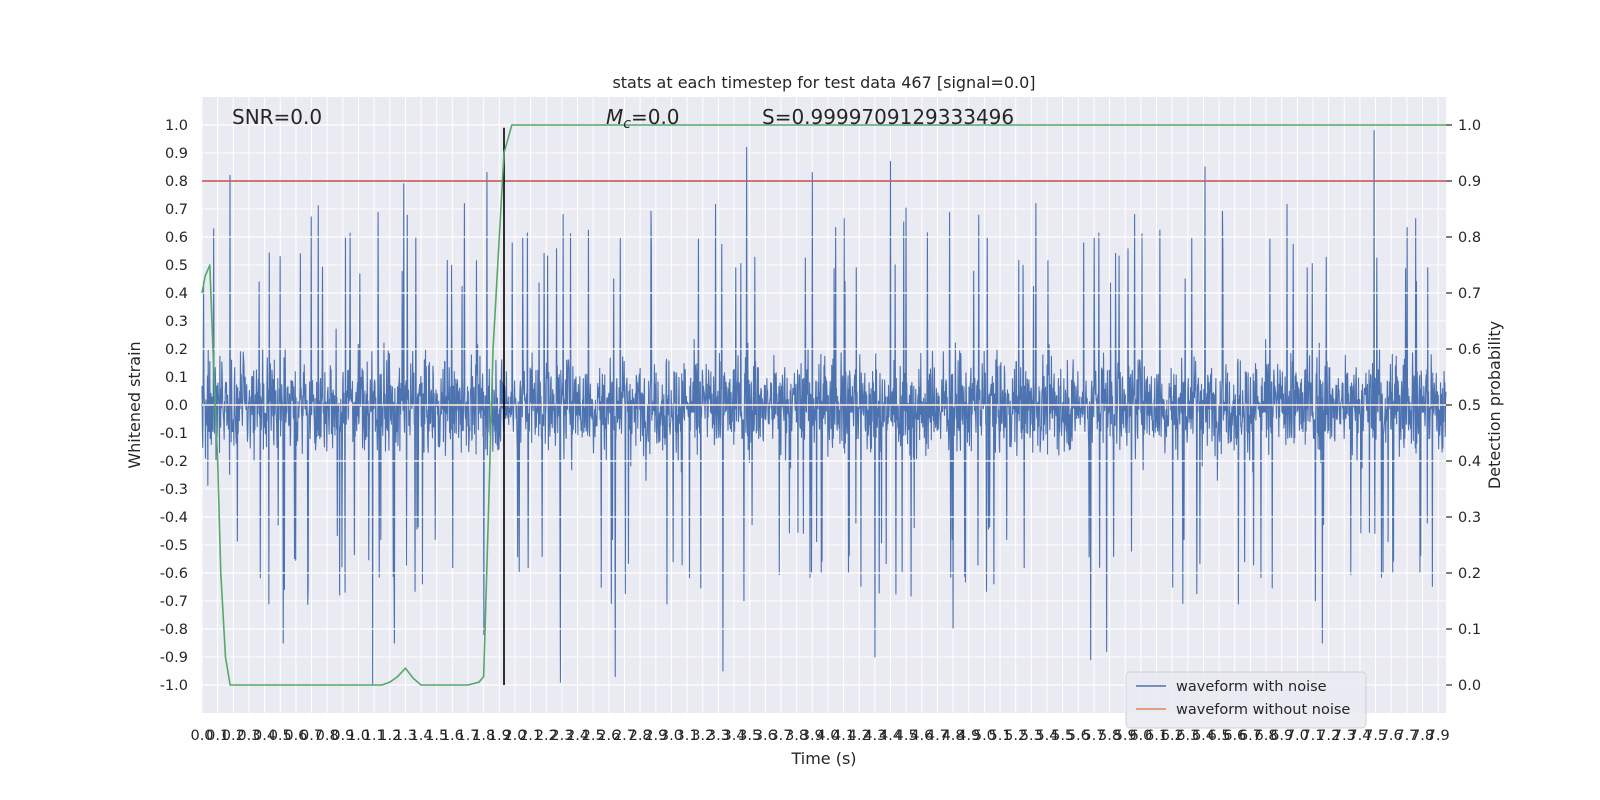 The width and height of the screenshot is (1600, 800). Describe the element at coordinates (174, 546) in the screenshot. I see `y-tick-label: -0.5` at that location.